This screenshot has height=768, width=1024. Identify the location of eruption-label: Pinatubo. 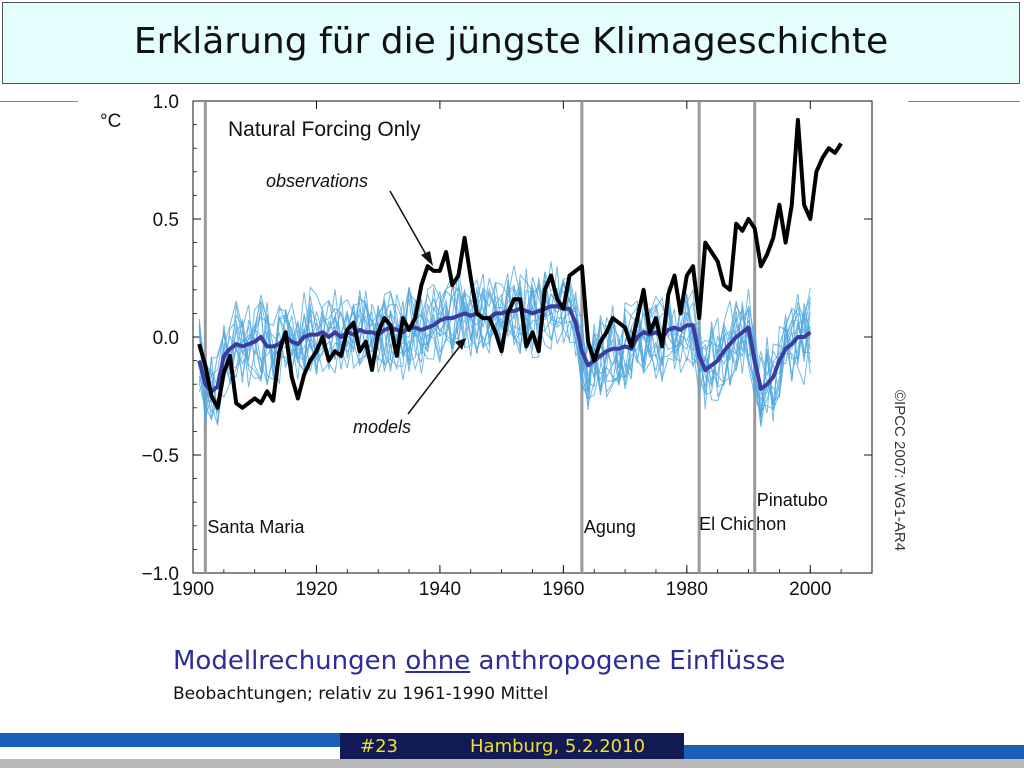
(792, 500).